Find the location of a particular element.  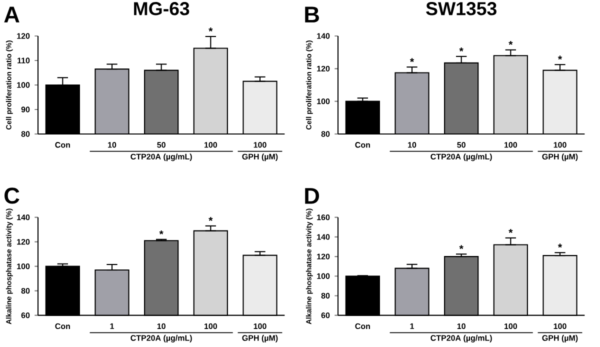

text: C is located at coordinates (12, 196).